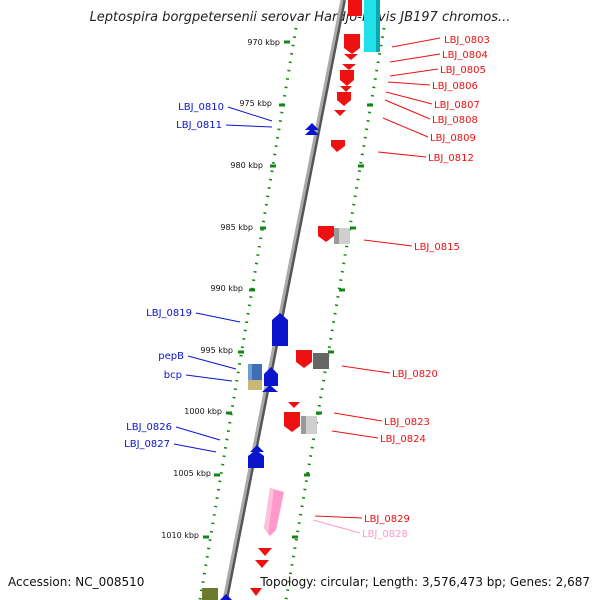 This screenshot has height=600, width=600. I want to click on gene-arrow-bcp, so click(271, 376).